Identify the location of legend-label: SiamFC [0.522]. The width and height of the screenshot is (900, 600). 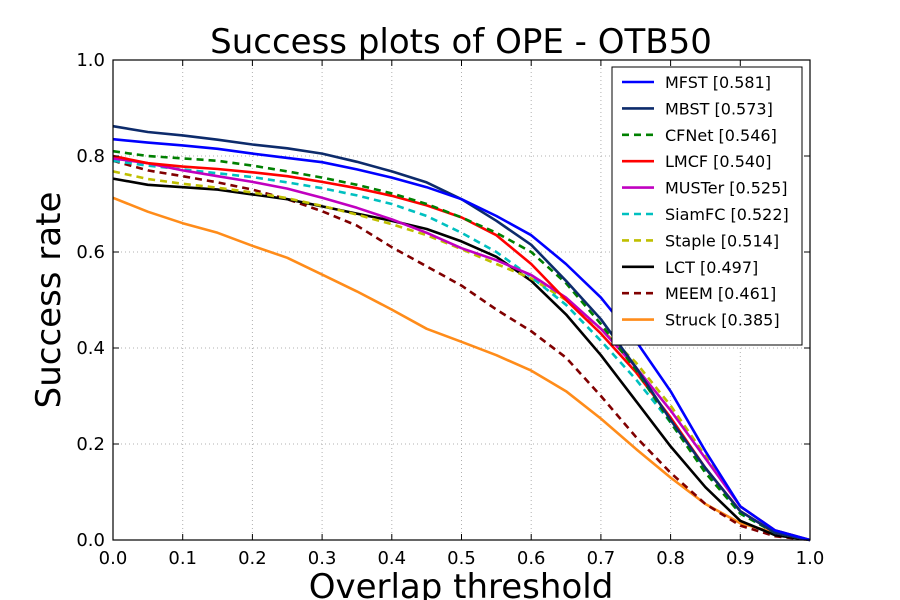
(727, 214).